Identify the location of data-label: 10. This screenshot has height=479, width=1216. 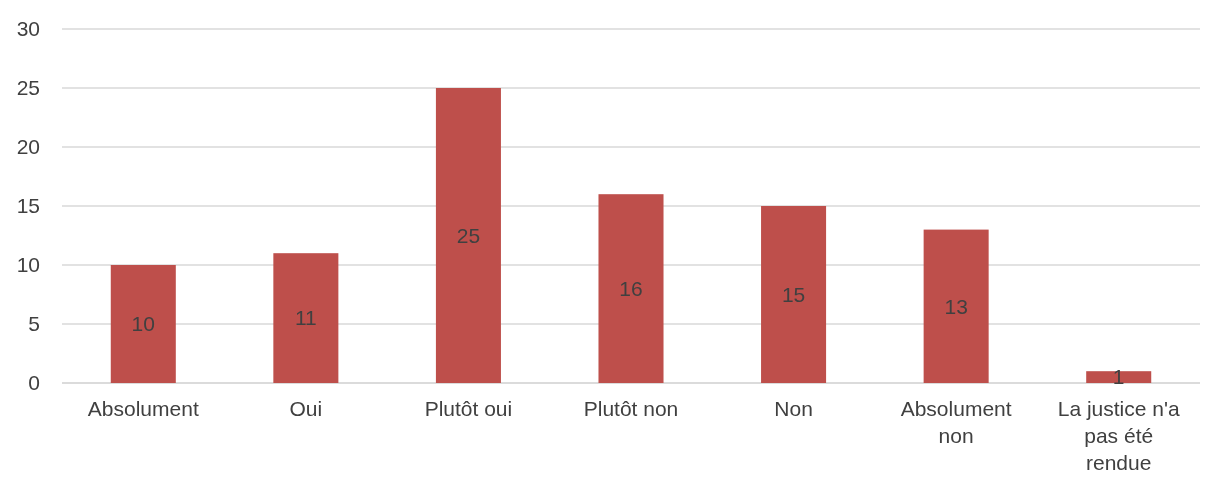
(143, 324).